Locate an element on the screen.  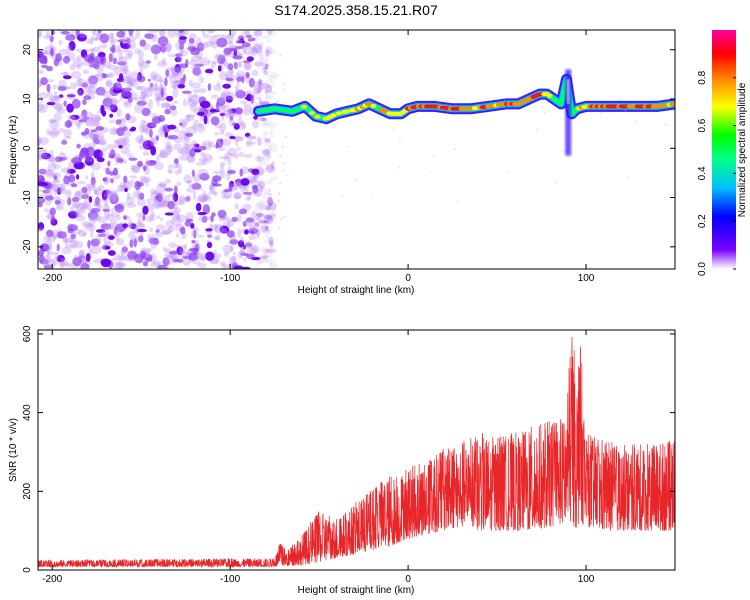
ridge-hotspot is located at coordinates (317, 116).